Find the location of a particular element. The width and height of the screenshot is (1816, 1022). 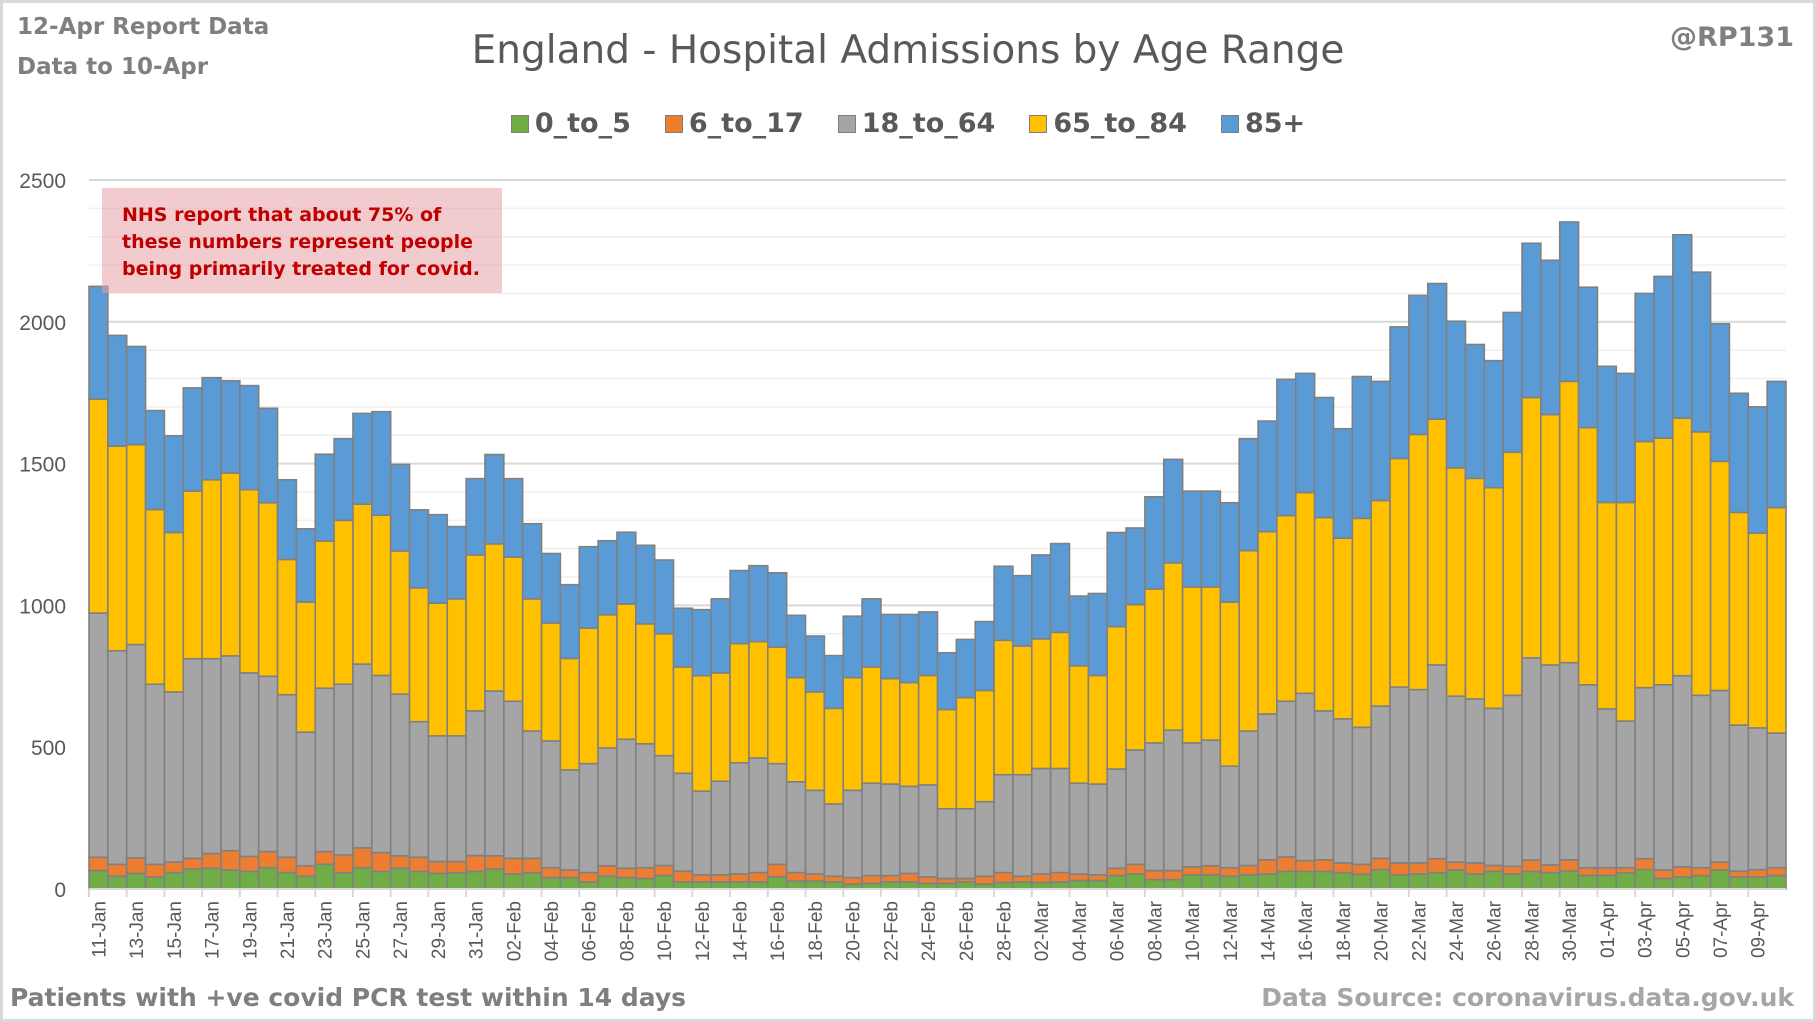

report-date-label: 12-Apr Report Data is located at coordinates (143, 27).